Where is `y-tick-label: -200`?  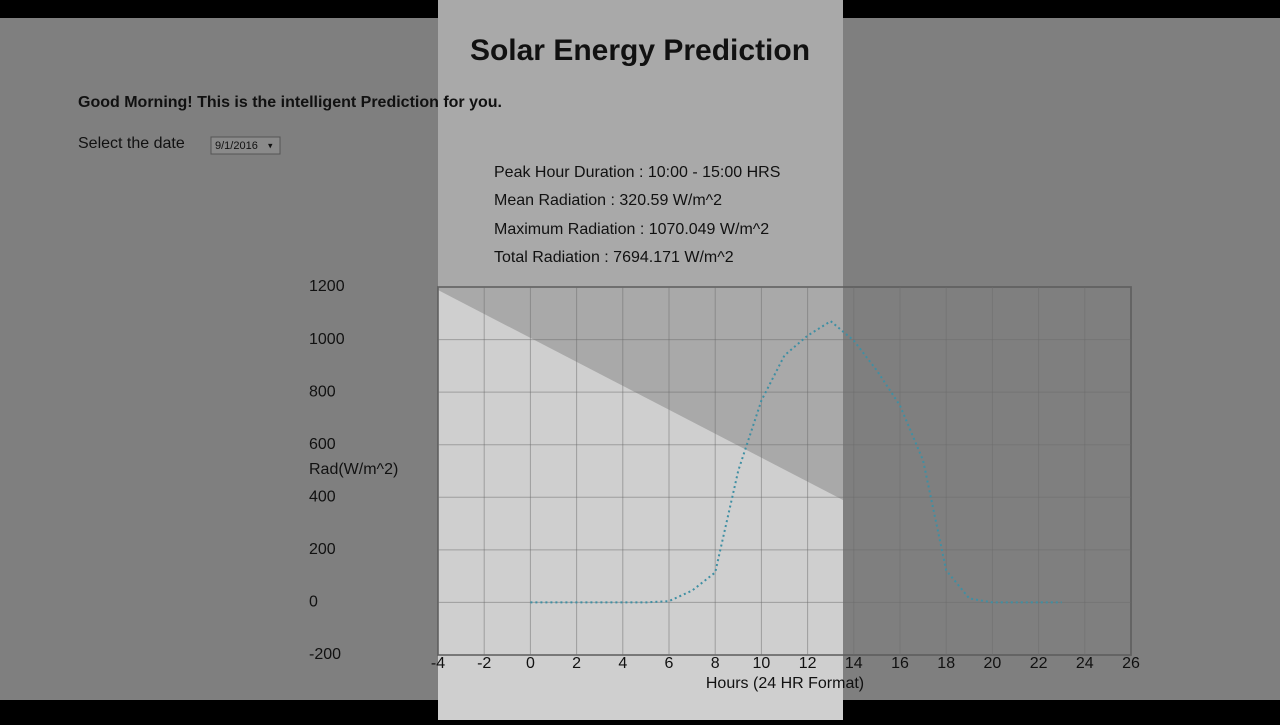 y-tick-label: -200 is located at coordinates (325, 654).